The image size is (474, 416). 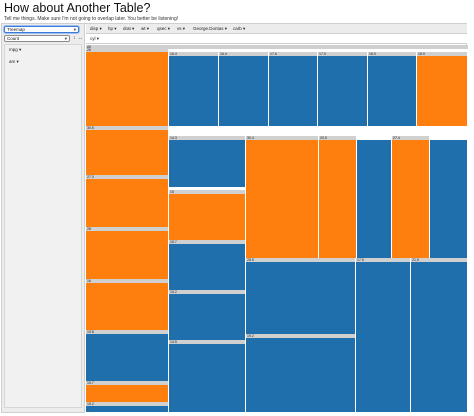 I want to click on attr-pill-vs: vs ▾, so click(x=181, y=28).